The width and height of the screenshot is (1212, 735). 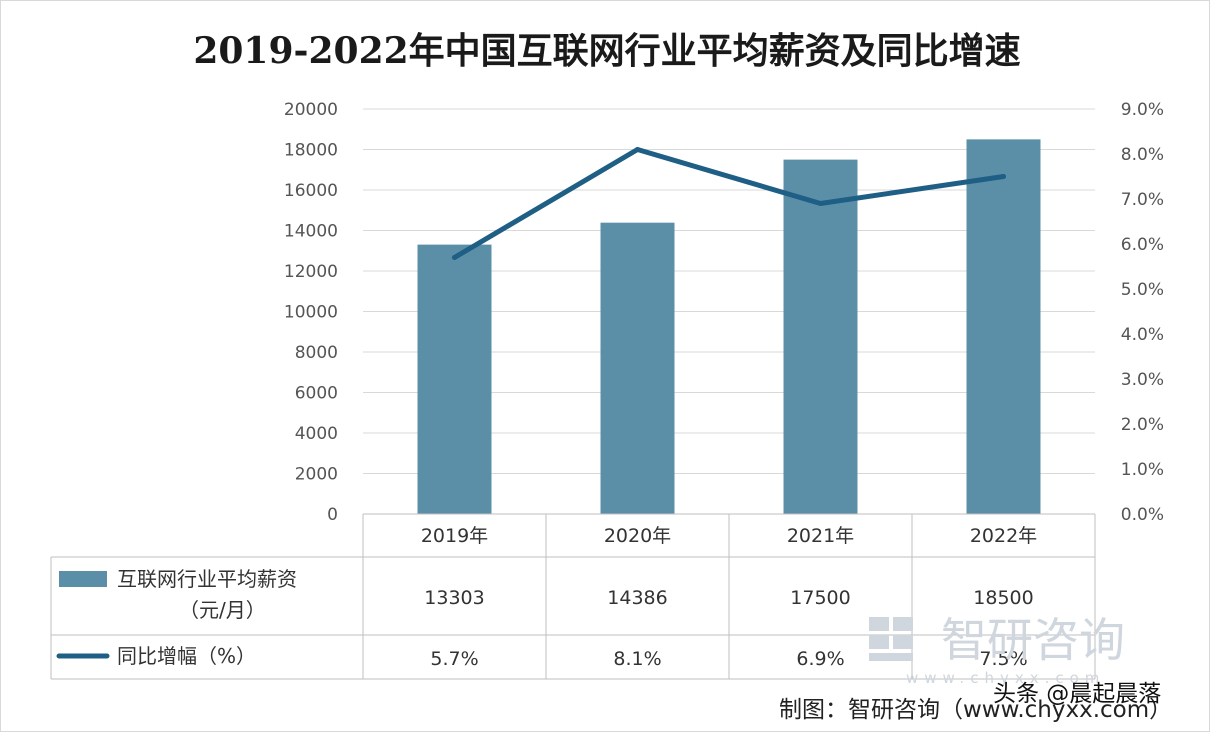 What do you see at coordinates (454, 536) in the screenshot?
I see `category-label: 2019年` at bounding box center [454, 536].